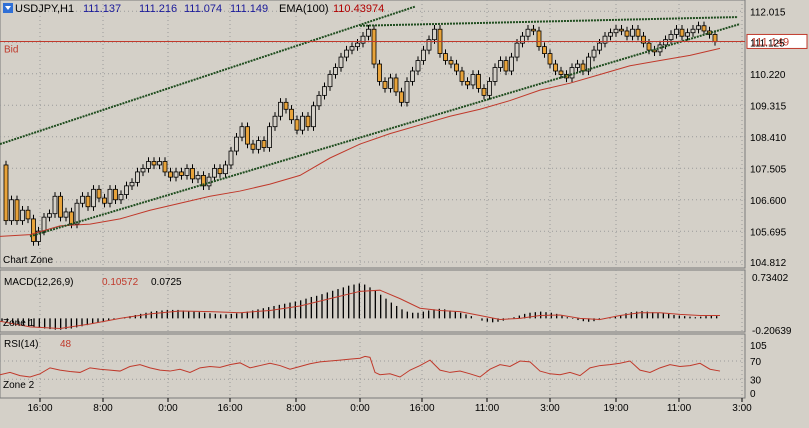  What do you see at coordinates (19, 323) in the screenshot?
I see `zone-1-label: Zone 1` at bounding box center [19, 323].